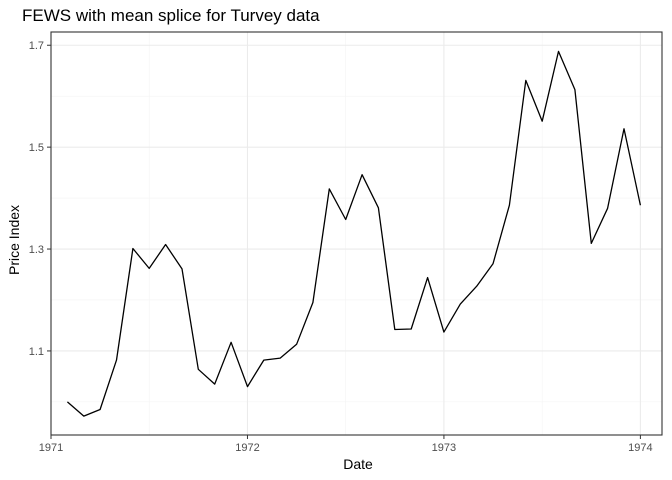  What do you see at coordinates (346, 444) in the screenshot?
I see `x-axis: 1971 1972 1973 1974` at bounding box center [346, 444].